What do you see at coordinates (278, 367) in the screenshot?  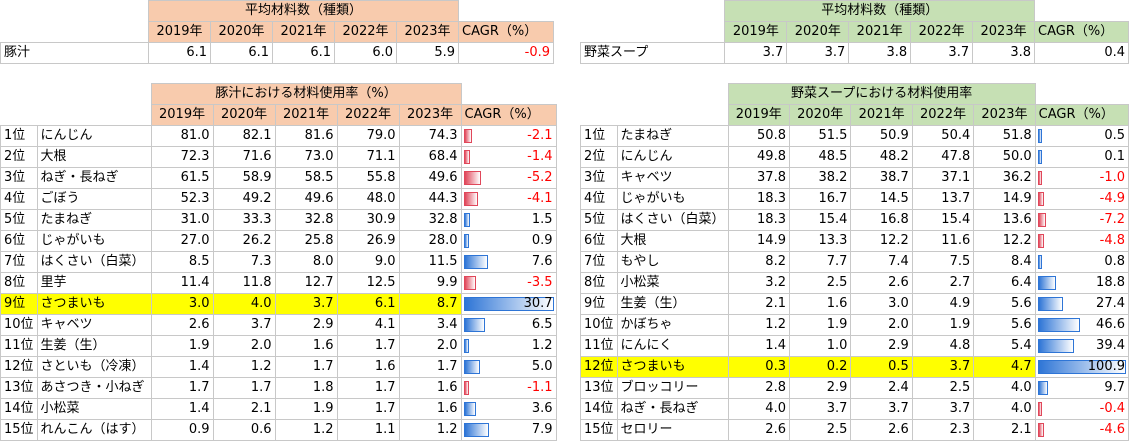 I see `table-row: 12位 さといも（冷凍） 1.4 1.2 1.7 1.6 1.7 5.0` at bounding box center [278, 367].